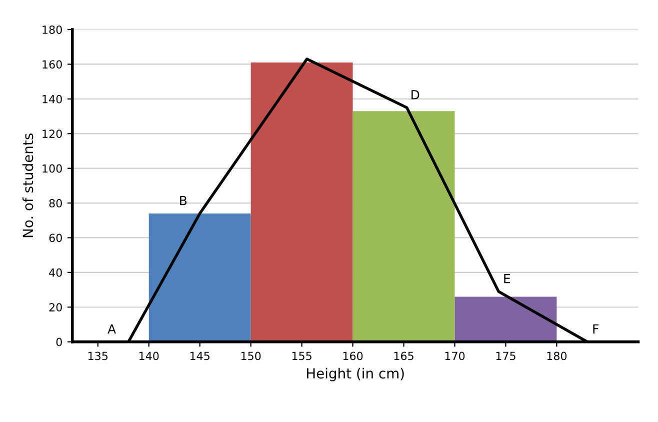  Describe the element at coordinates (183, 201) in the screenshot. I see `annotation: B` at that location.